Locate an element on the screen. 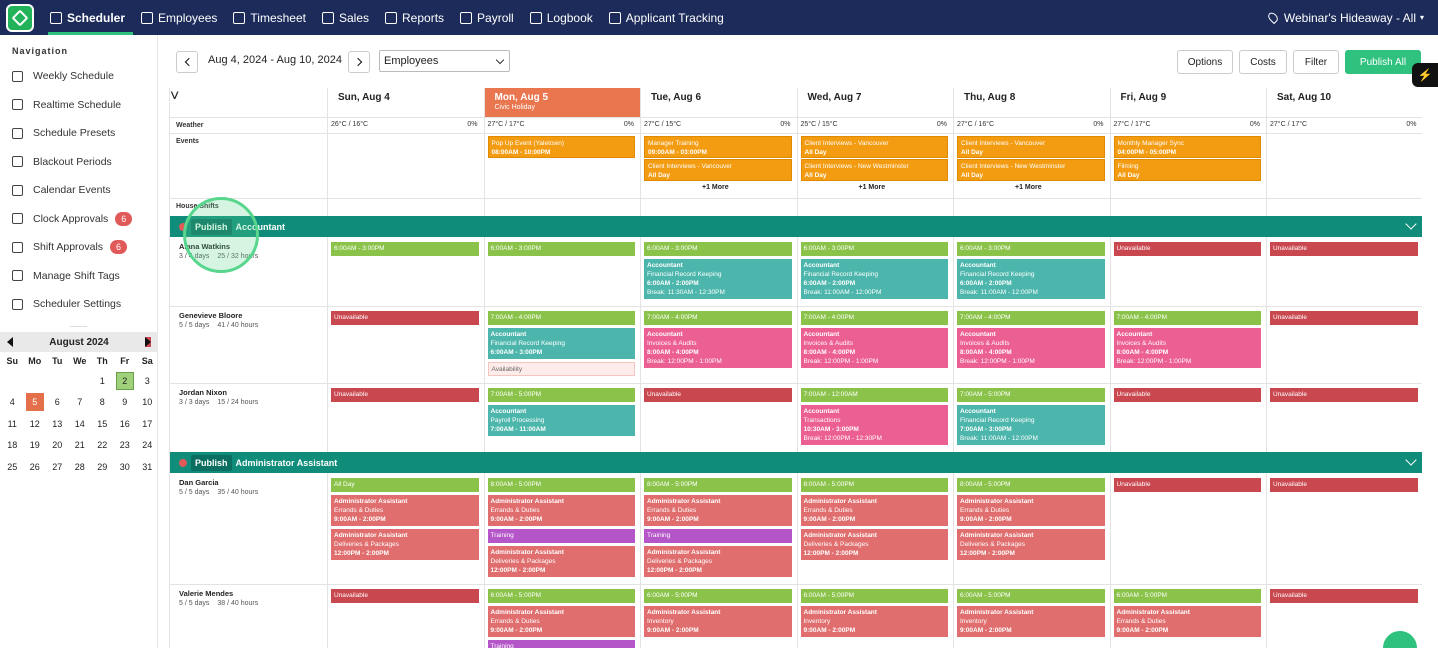  calendar-day: 4 is located at coordinates (12, 403).